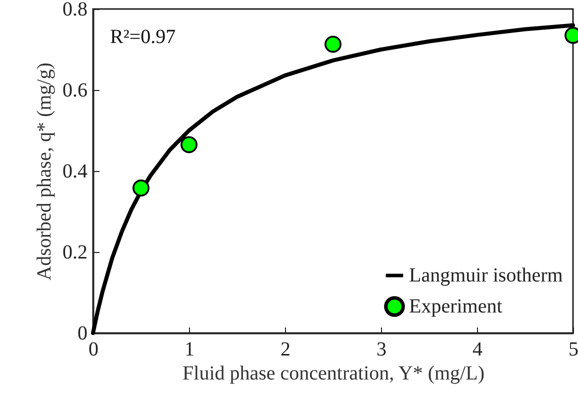 This screenshot has width=578, height=412. What do you see at coordinates (486, 275) in the screenshot?
I see `legend-label: Langmuir isotherm` at bounding box center [486, 275].